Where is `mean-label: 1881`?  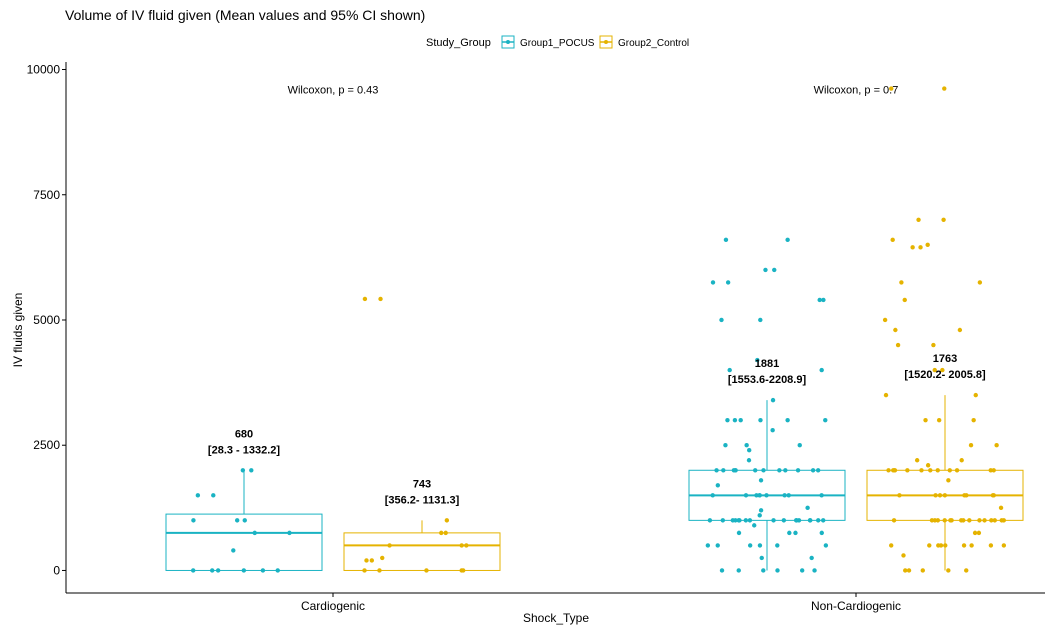
mean-label: 1881 is located at coordinates (767, 364).